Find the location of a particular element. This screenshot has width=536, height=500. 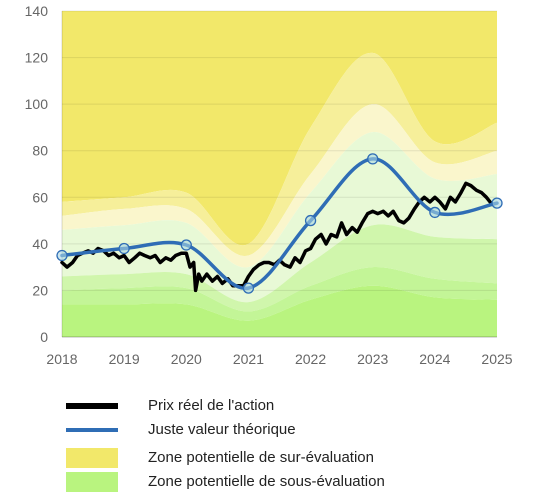

y-tick-label: 120 is located at coordinates (37, 58).